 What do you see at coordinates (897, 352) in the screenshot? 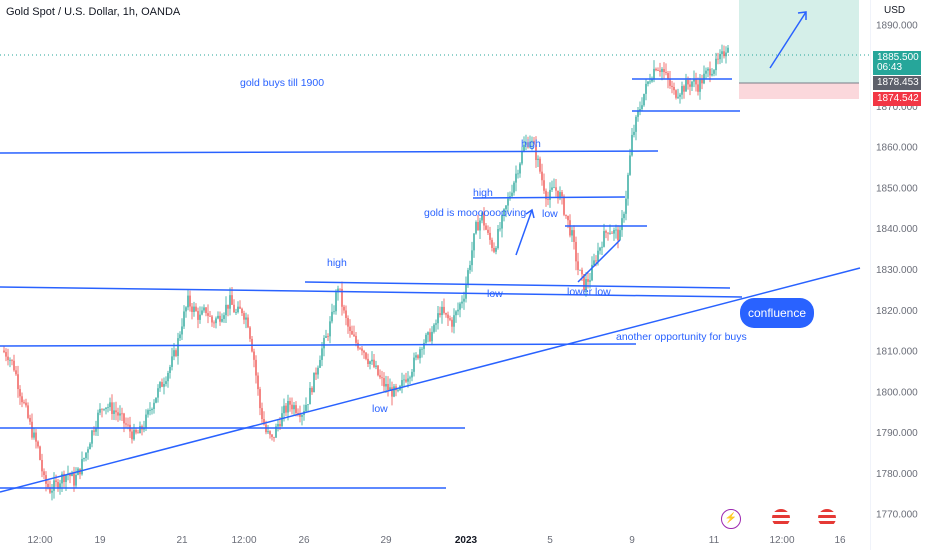
I see `y-tick-label: 1810.000` at bounding box center [897, 352].